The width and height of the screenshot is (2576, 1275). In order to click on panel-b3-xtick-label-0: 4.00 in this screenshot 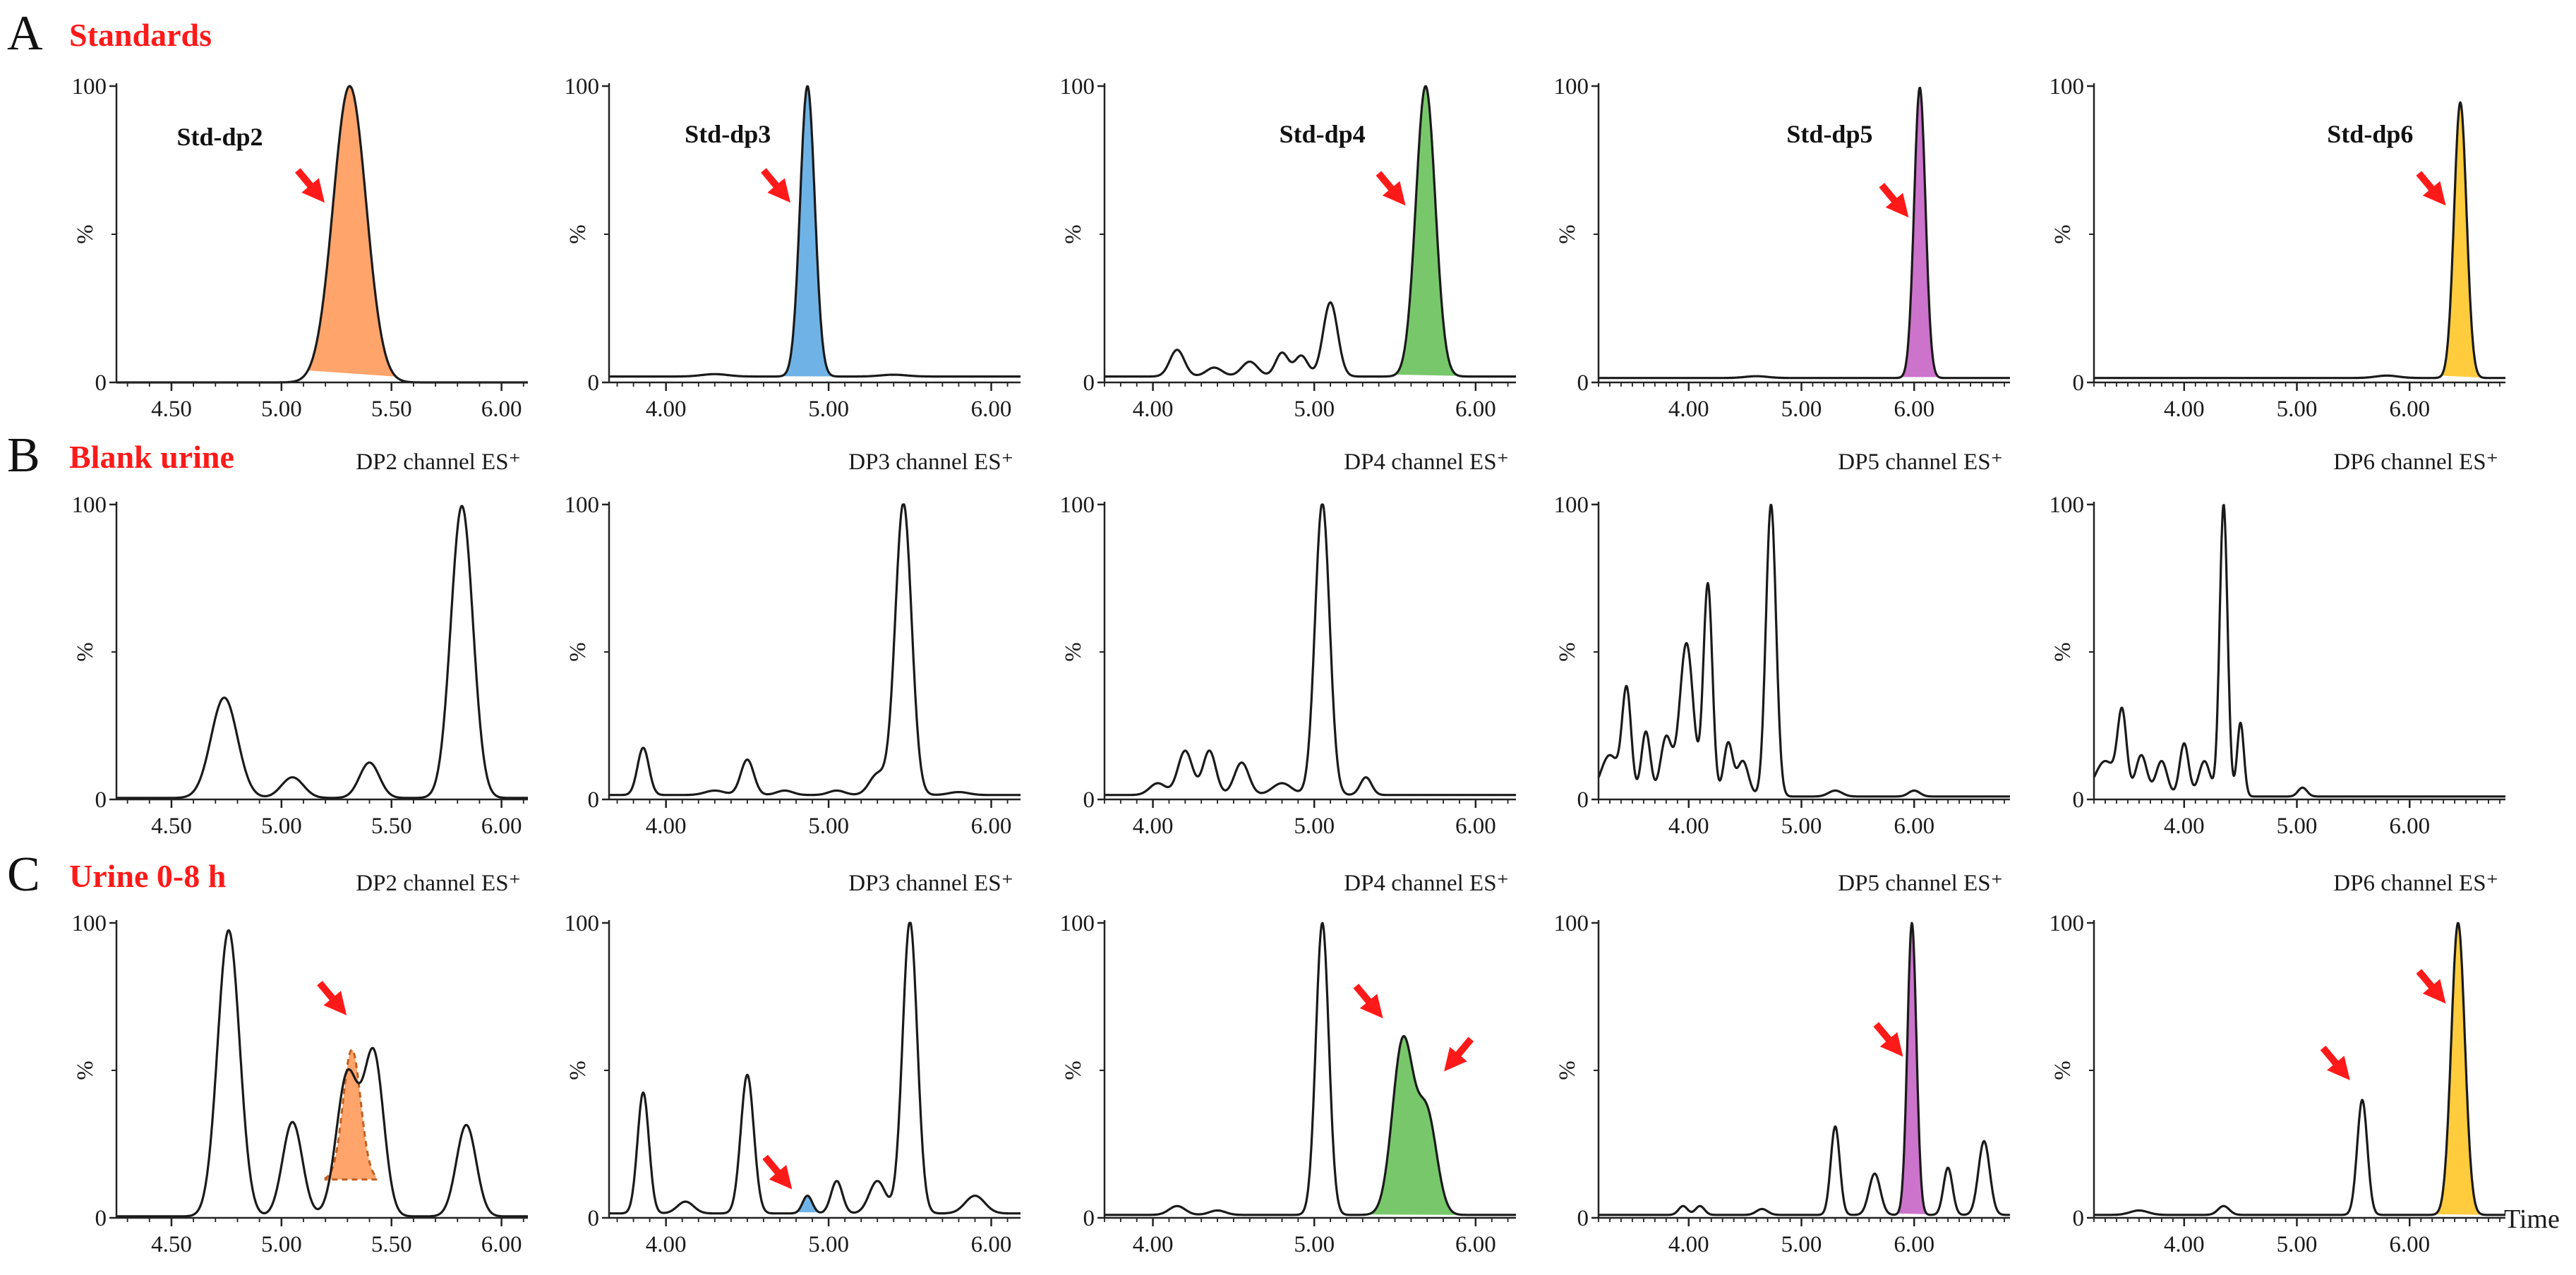, I will do `click(1153, 826)`.